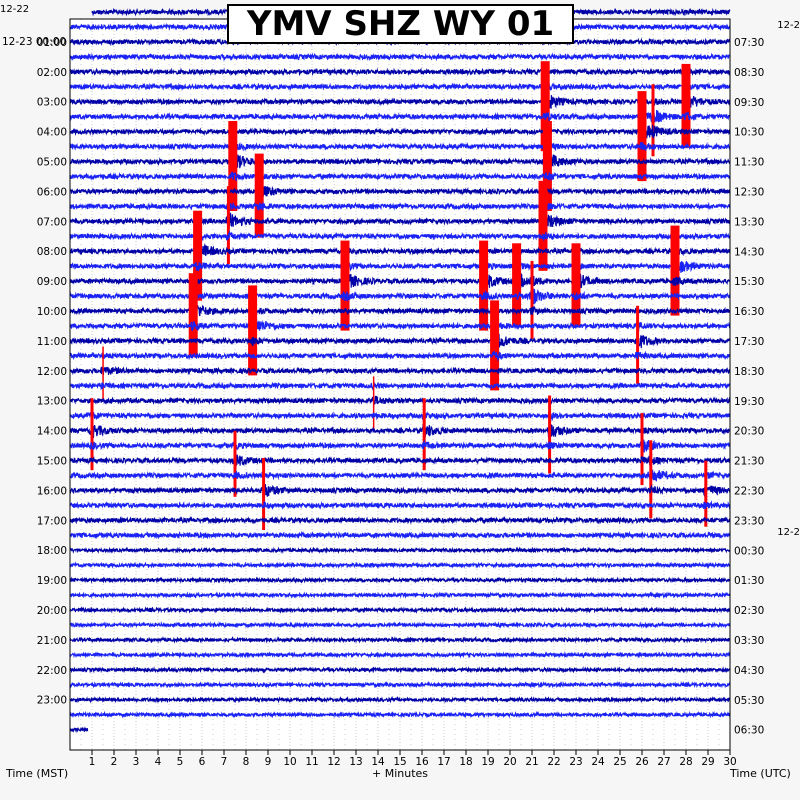 Image resolution: width=800 pixels, height=800 pixels. Describe the element at coordinates (685, 762) in the screenshot. I see `x-tick-label: 28` at that location.